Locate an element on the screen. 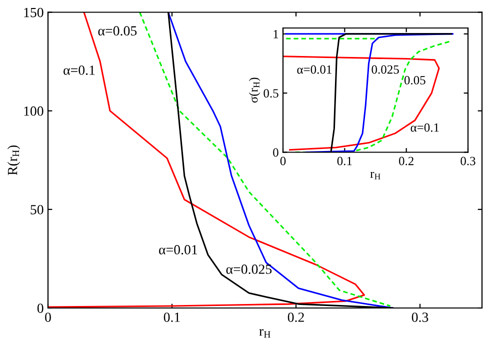 The image size is (500, 350). y-tick-label: 0.5 is located at coordinates (271, 93).